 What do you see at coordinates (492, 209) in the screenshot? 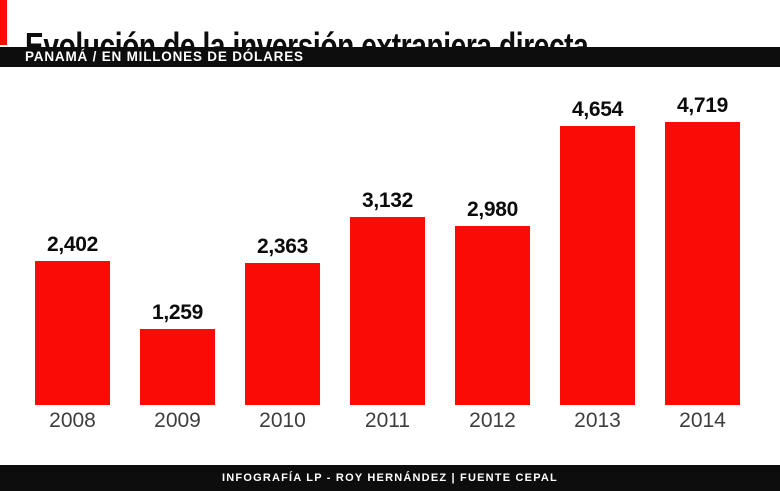
I see `bar-value-label: 2,980` at bounding box center [492, 209].